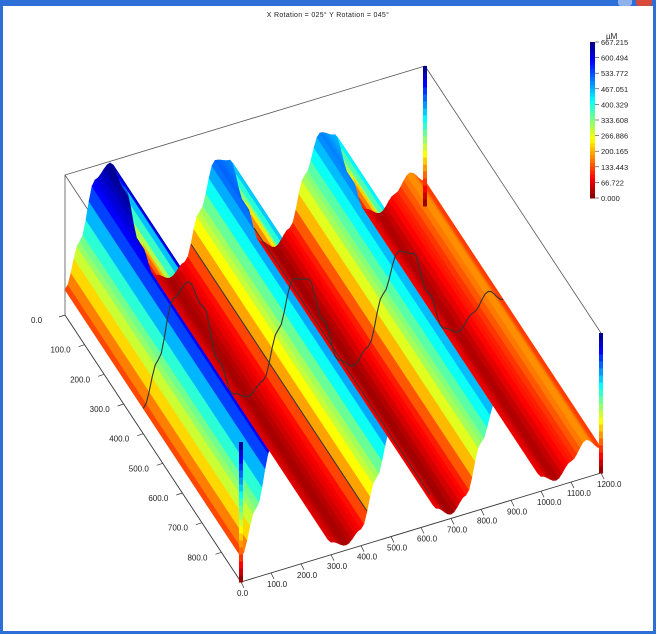 This screenshot has height=634, width=656. Describe the element at coordinates (61, 350) in the screenshot. I see `y-tick-label: 100.0` at that location.